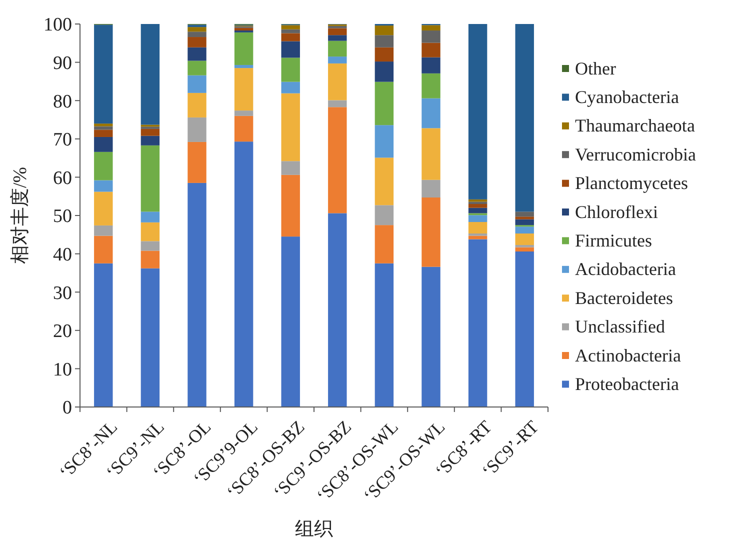  Describe the element at coordinates (67, 408) in the screenshot. I see `y-tick-label: 0` at that location.